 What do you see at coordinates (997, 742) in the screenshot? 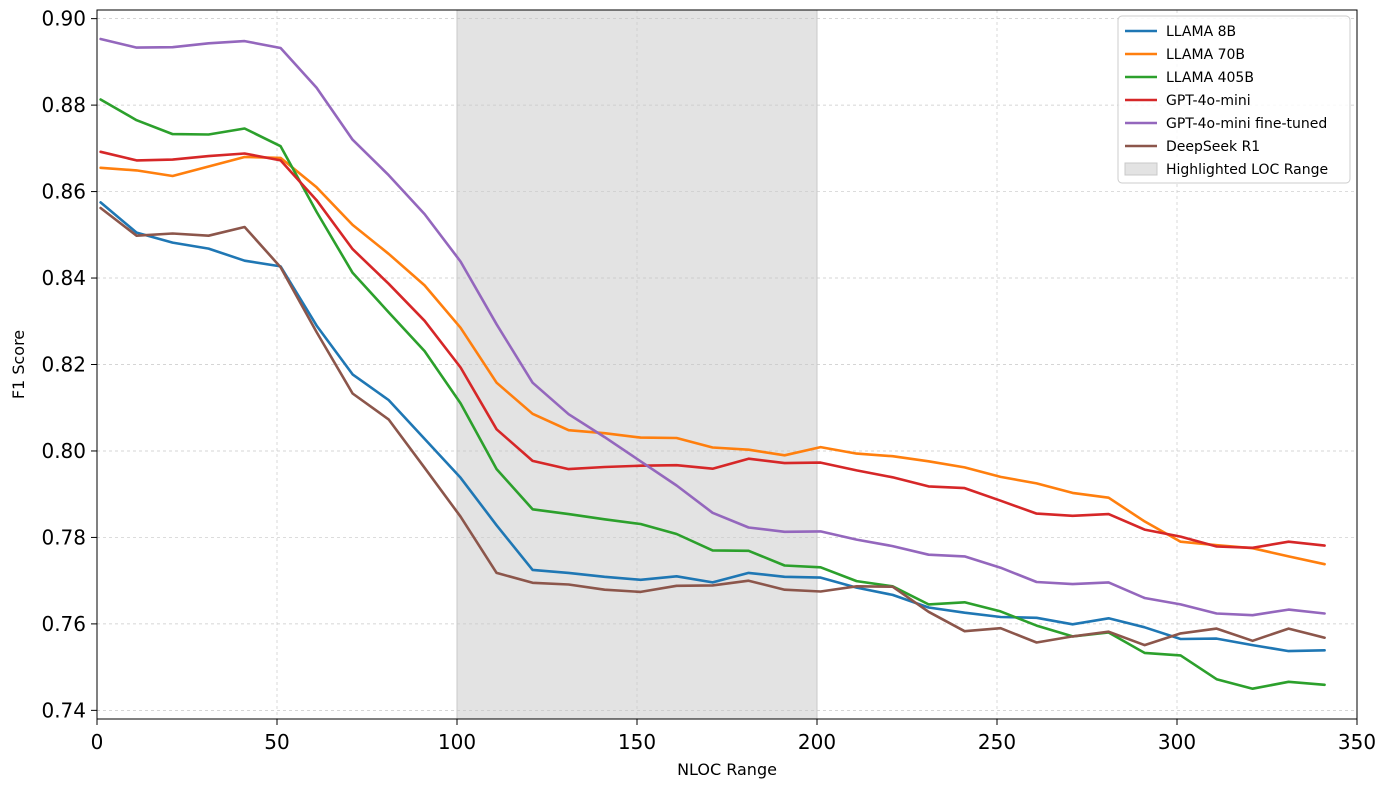
I see `x-tick-label: 250` at bounding box center [997, 742].